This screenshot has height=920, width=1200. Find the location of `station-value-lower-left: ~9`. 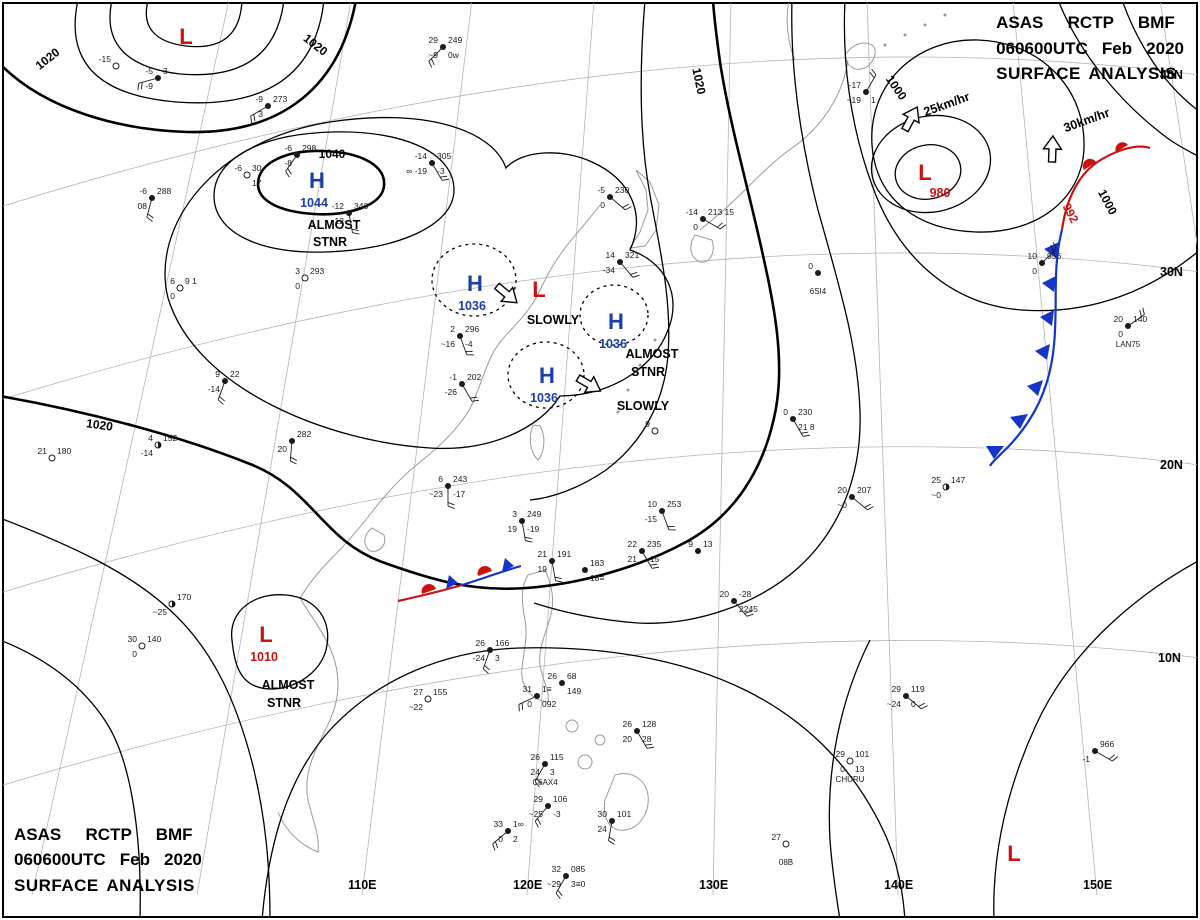

station-value-lower-left: ~9 is located at coordinates (433, 55).